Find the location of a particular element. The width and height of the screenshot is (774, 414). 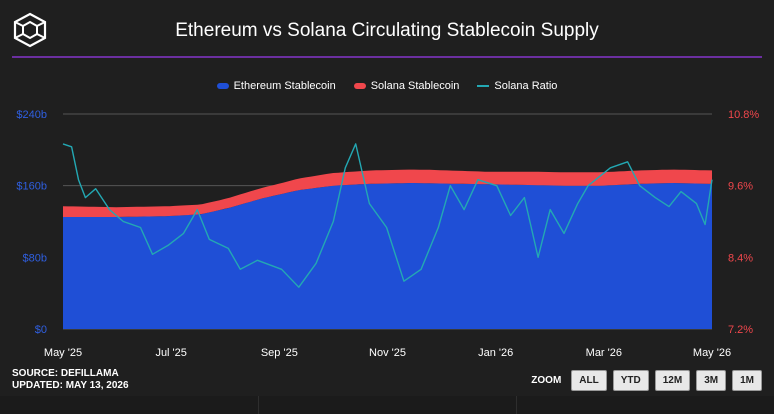

logo-icon is located at coordinates (30, 30).